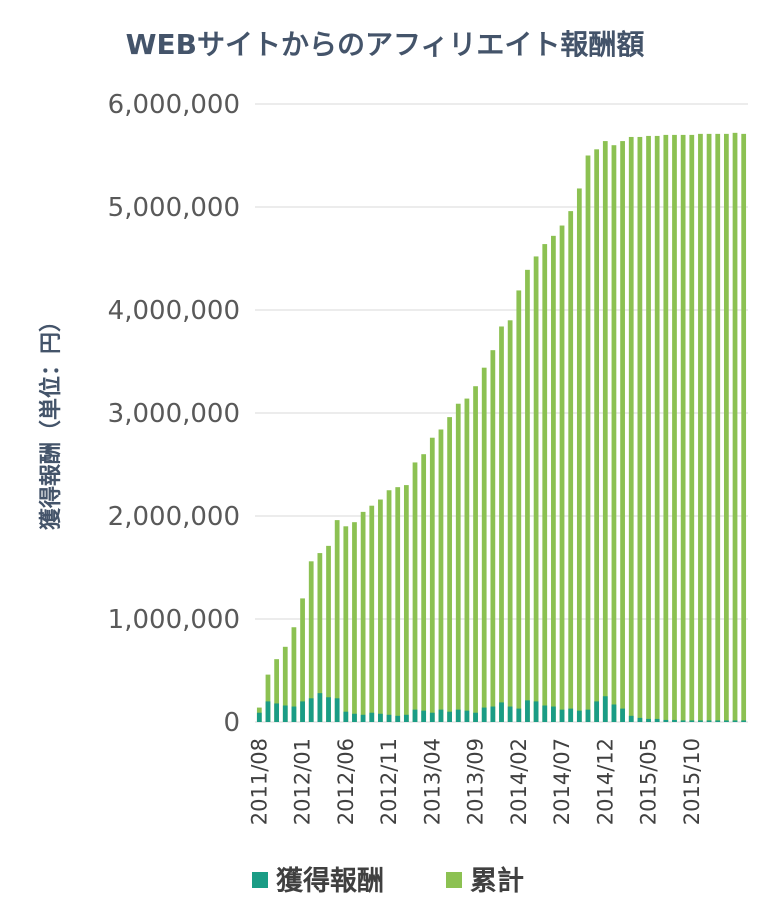 The image size is (771, 920). Describe the element at coordinates (388, 881) in the screenshot. I see `legend: 獲得報酬 累計` at that location.